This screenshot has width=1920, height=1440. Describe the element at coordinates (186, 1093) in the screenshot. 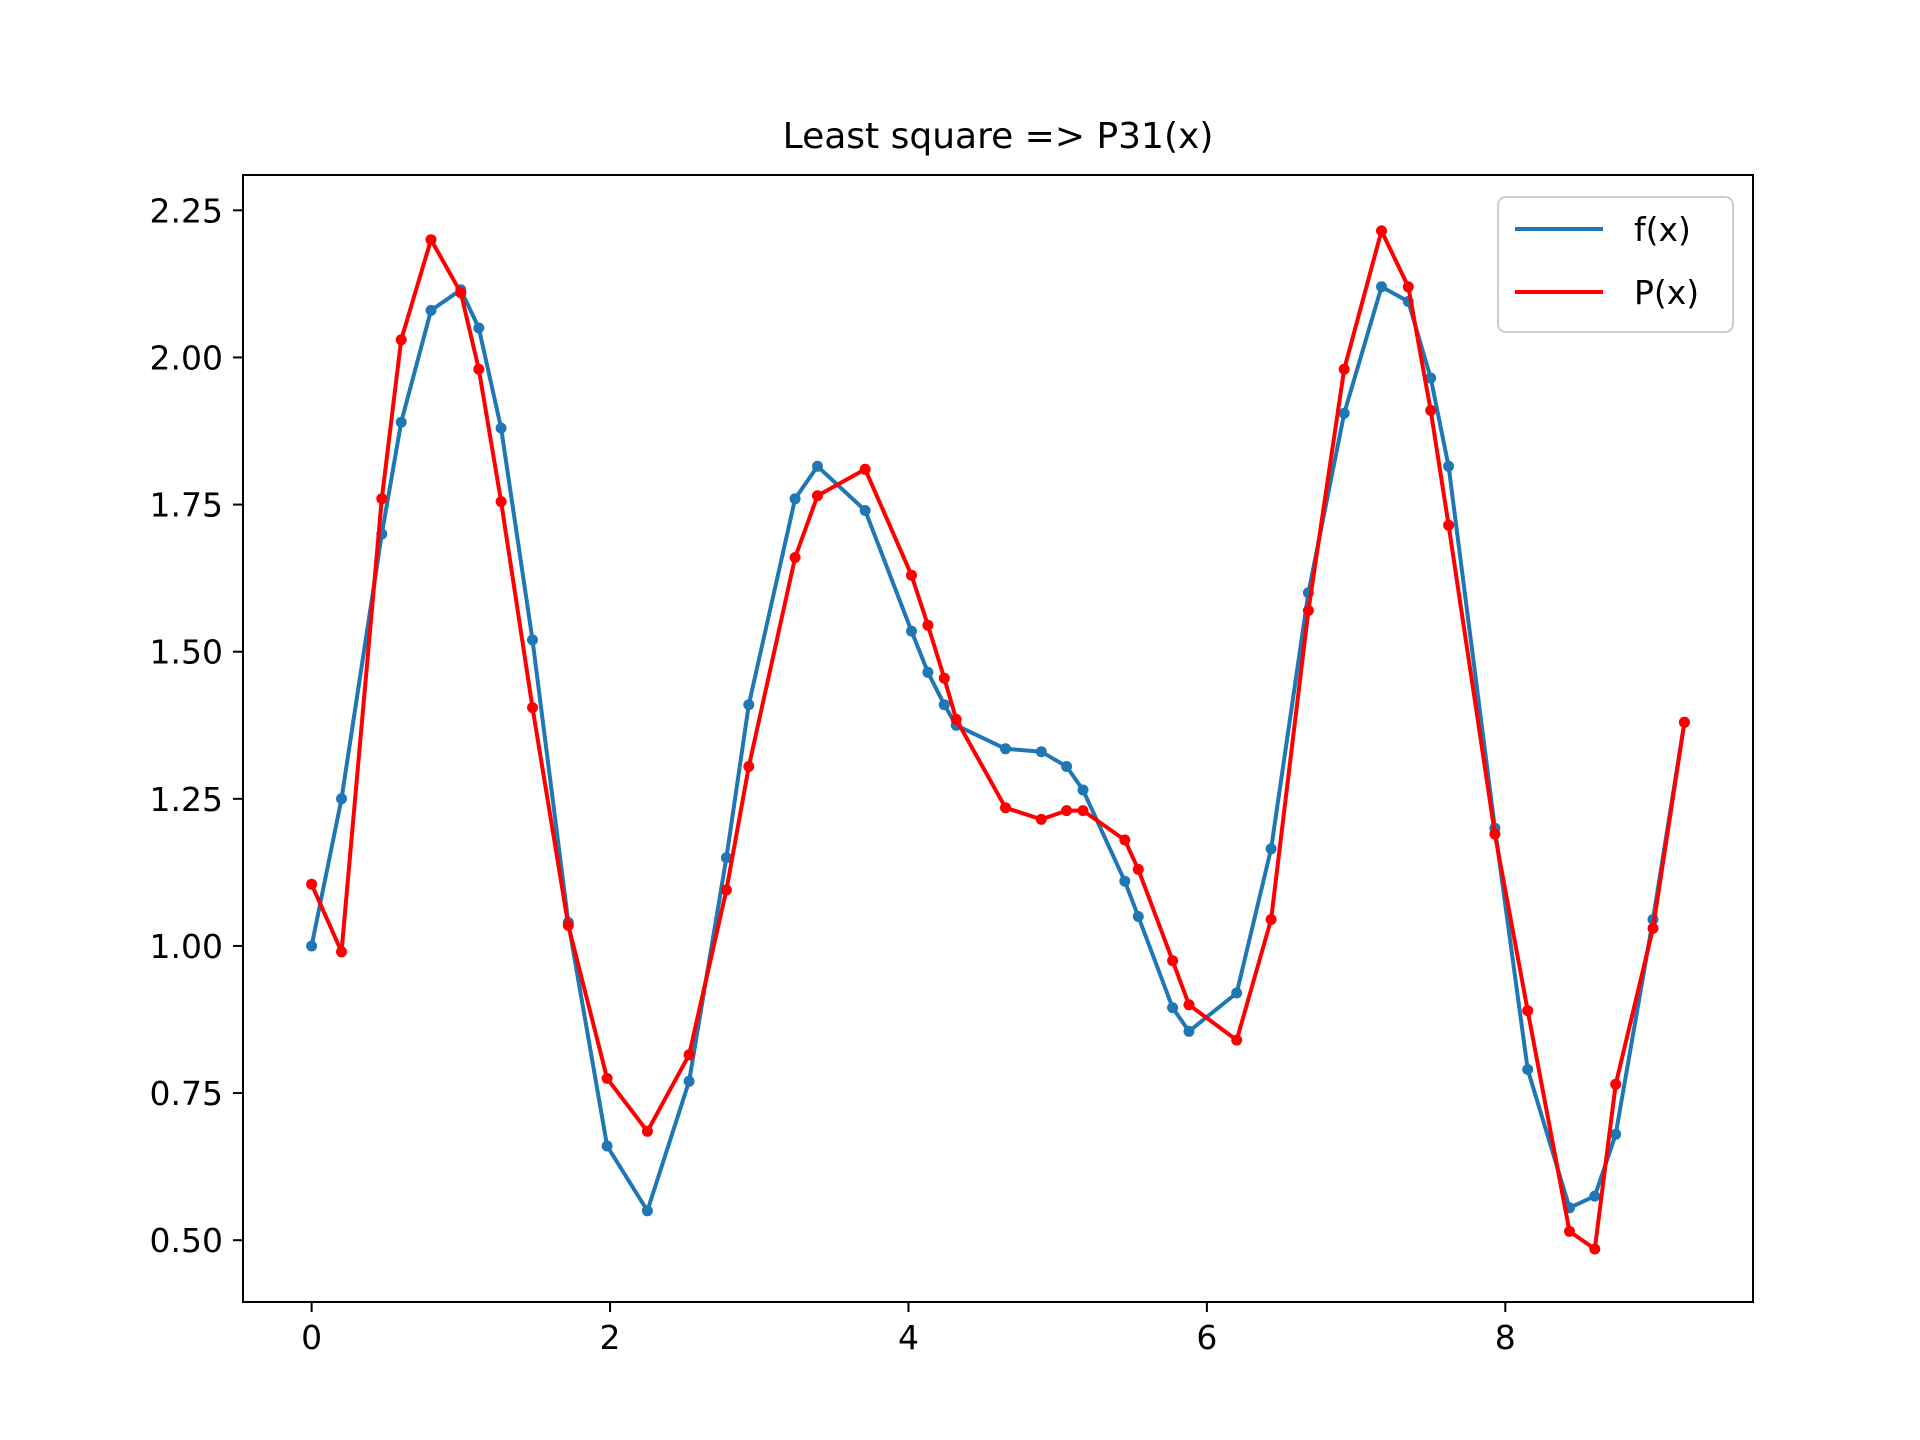

I see `y-tick-label-1: 0.75` at that location.